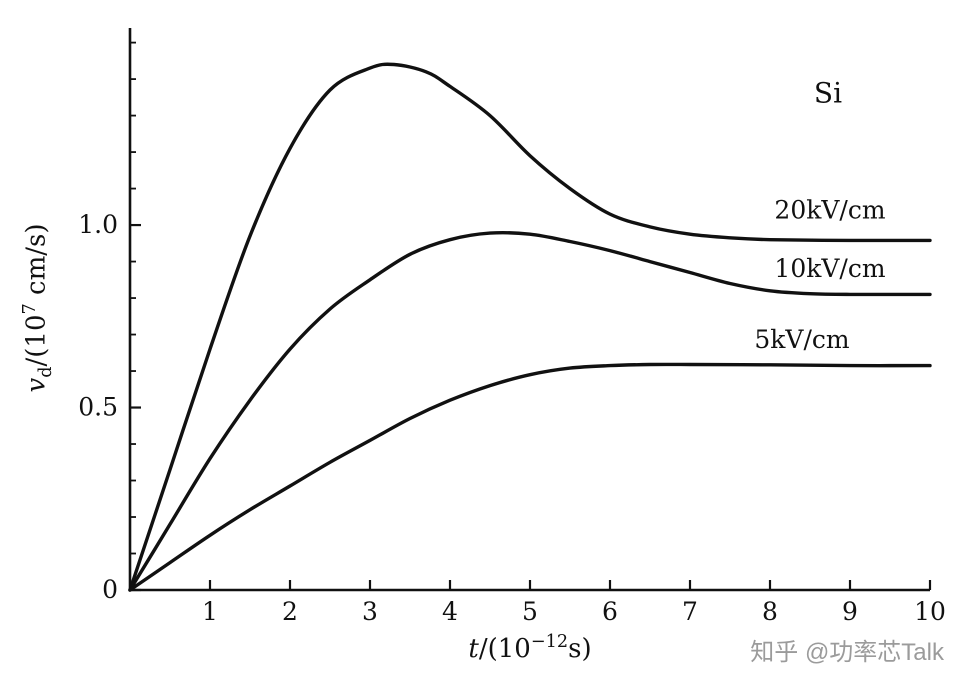  I want to click on x-tick-label: 7, so click(690, 611).